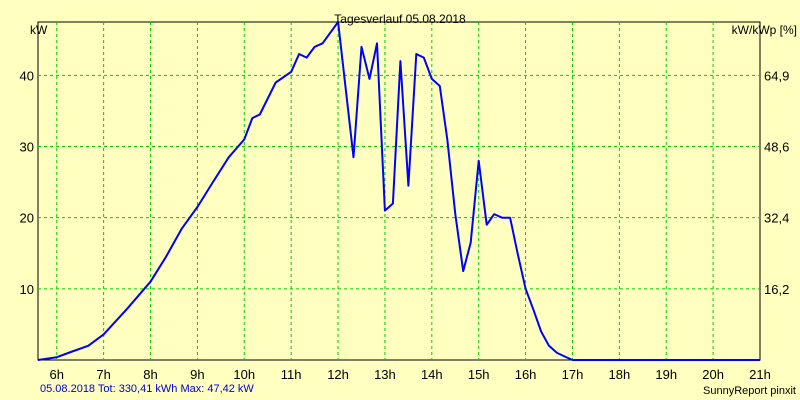 The width and height of the screenshot is (800, 400). I want to click on y-tick-label-right: 64,9, so click(776, 75).